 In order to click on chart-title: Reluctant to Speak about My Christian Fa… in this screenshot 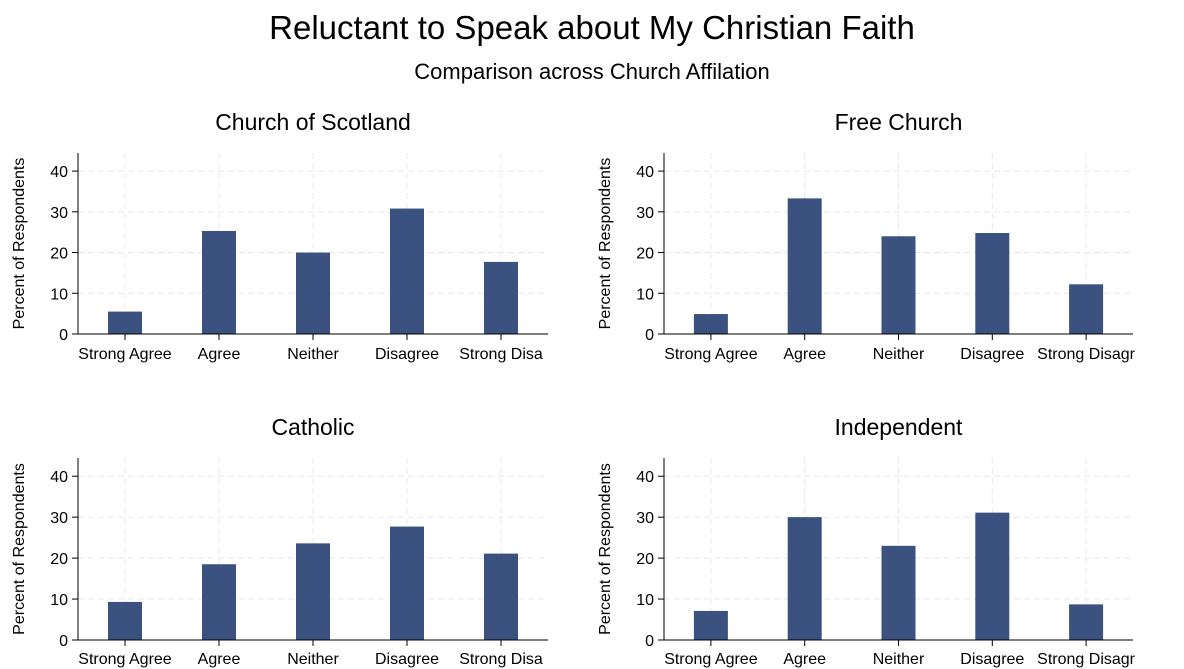, I will do `click(592, 27)`.